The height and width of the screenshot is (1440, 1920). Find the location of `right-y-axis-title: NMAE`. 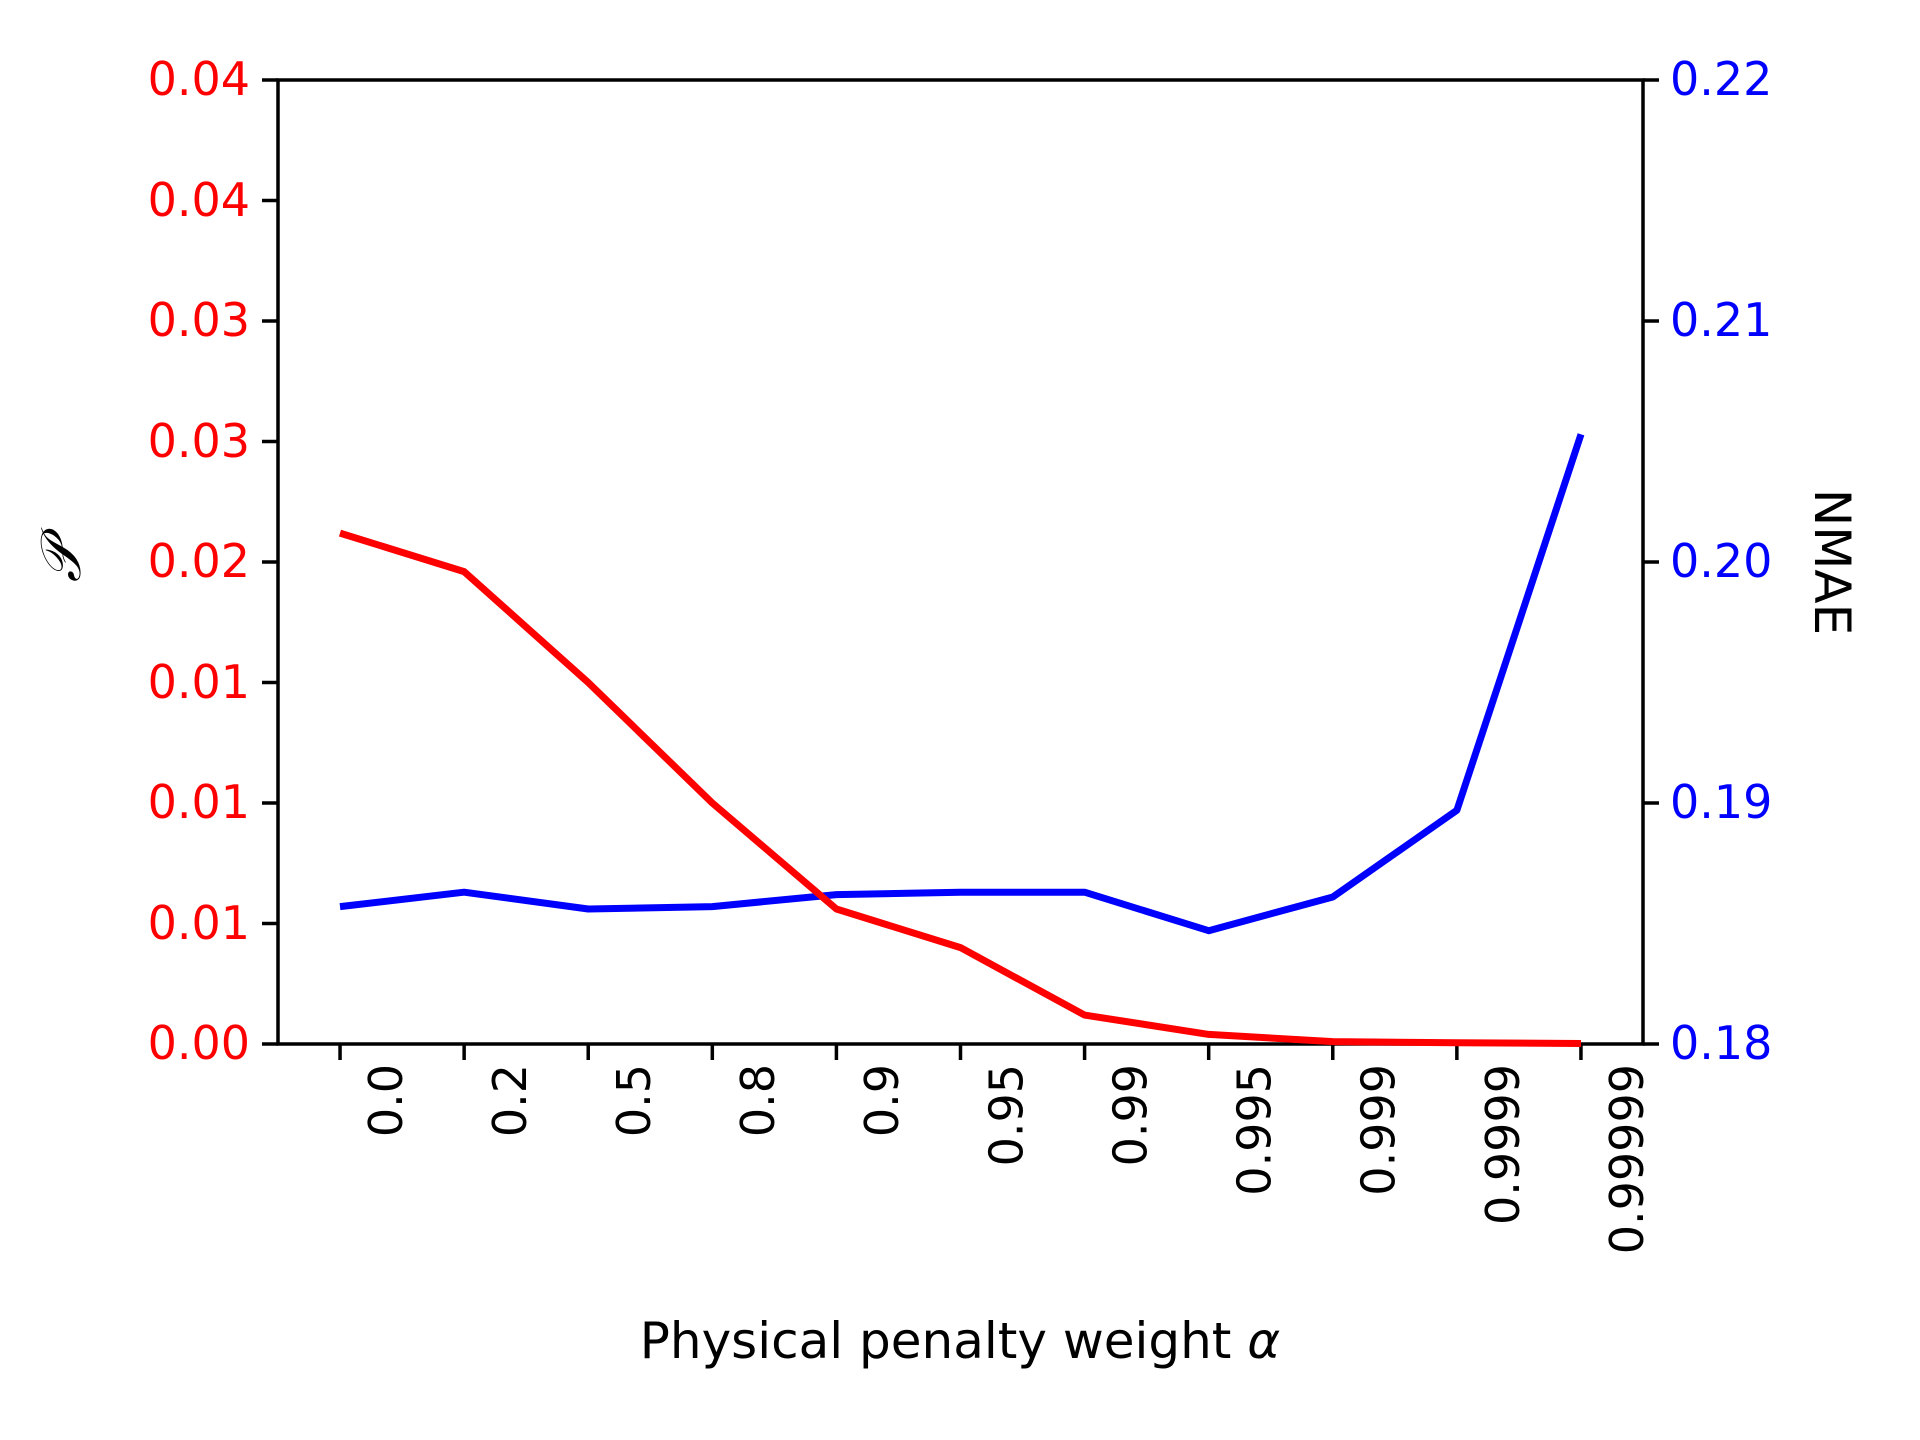

right-y-axis-title: NMAE is located at coordinates (1832, 562).